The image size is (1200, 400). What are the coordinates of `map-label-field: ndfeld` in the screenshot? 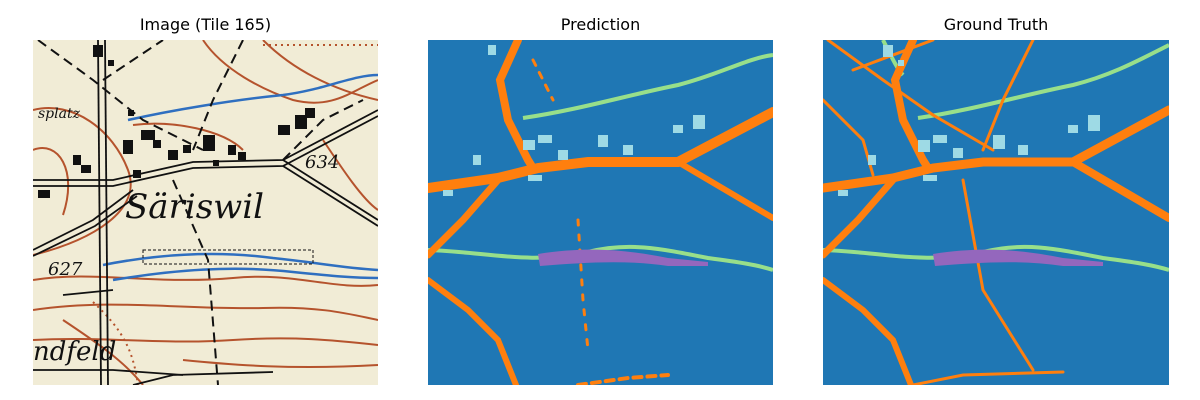 It's located at (74, 352).